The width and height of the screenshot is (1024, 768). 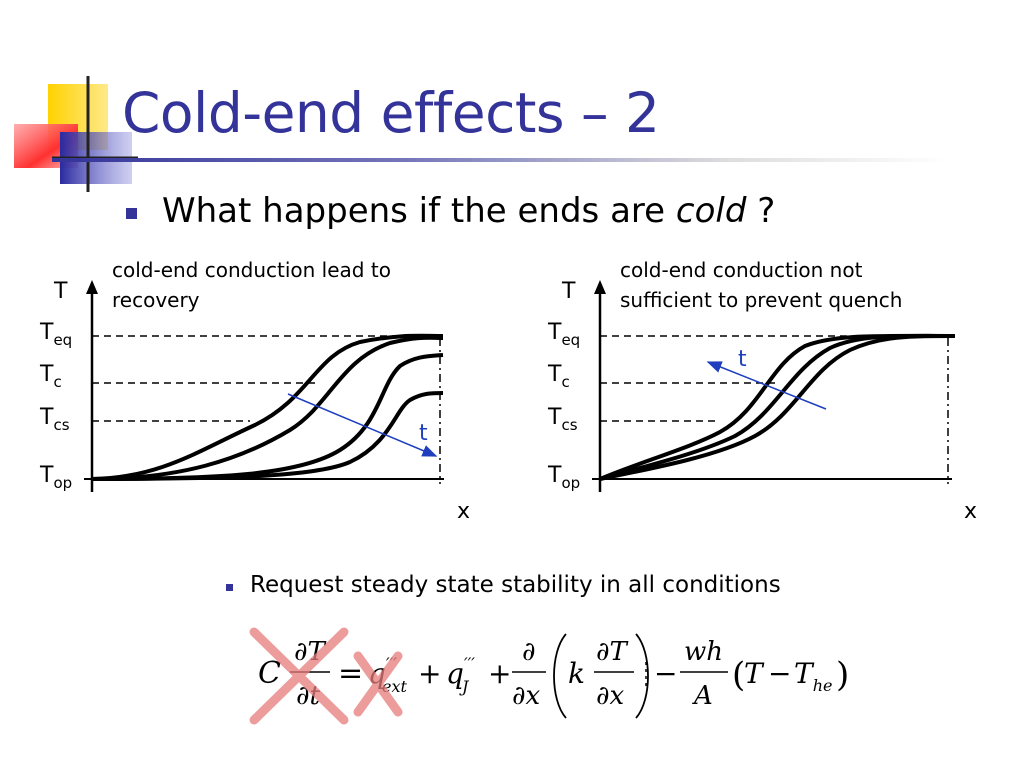 What do you see at coordinates (665, 673) in the screenshot?
I see `eq-minus: −` at bounding box center [665, 673].